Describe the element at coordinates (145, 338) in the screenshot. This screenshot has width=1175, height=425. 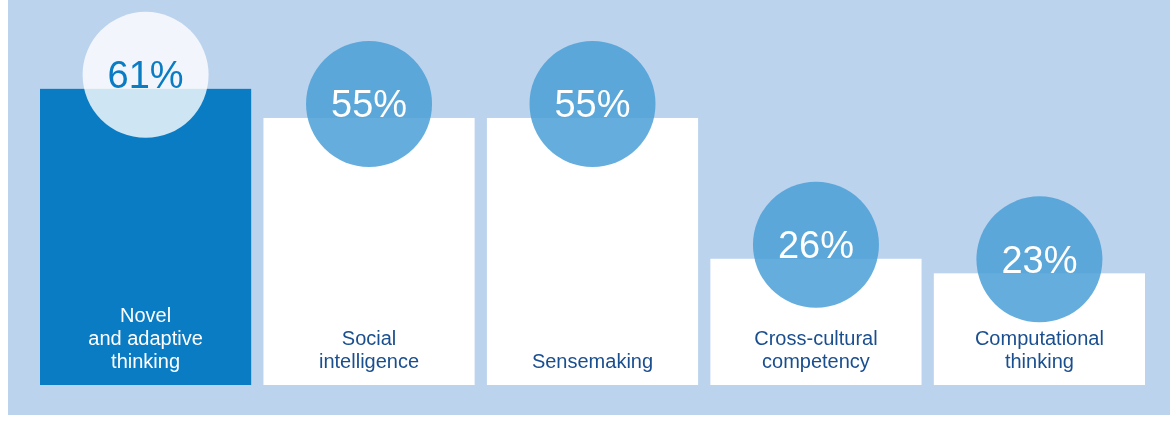
I see `x-tick-label: Novel and adaptive thinking` at that location.